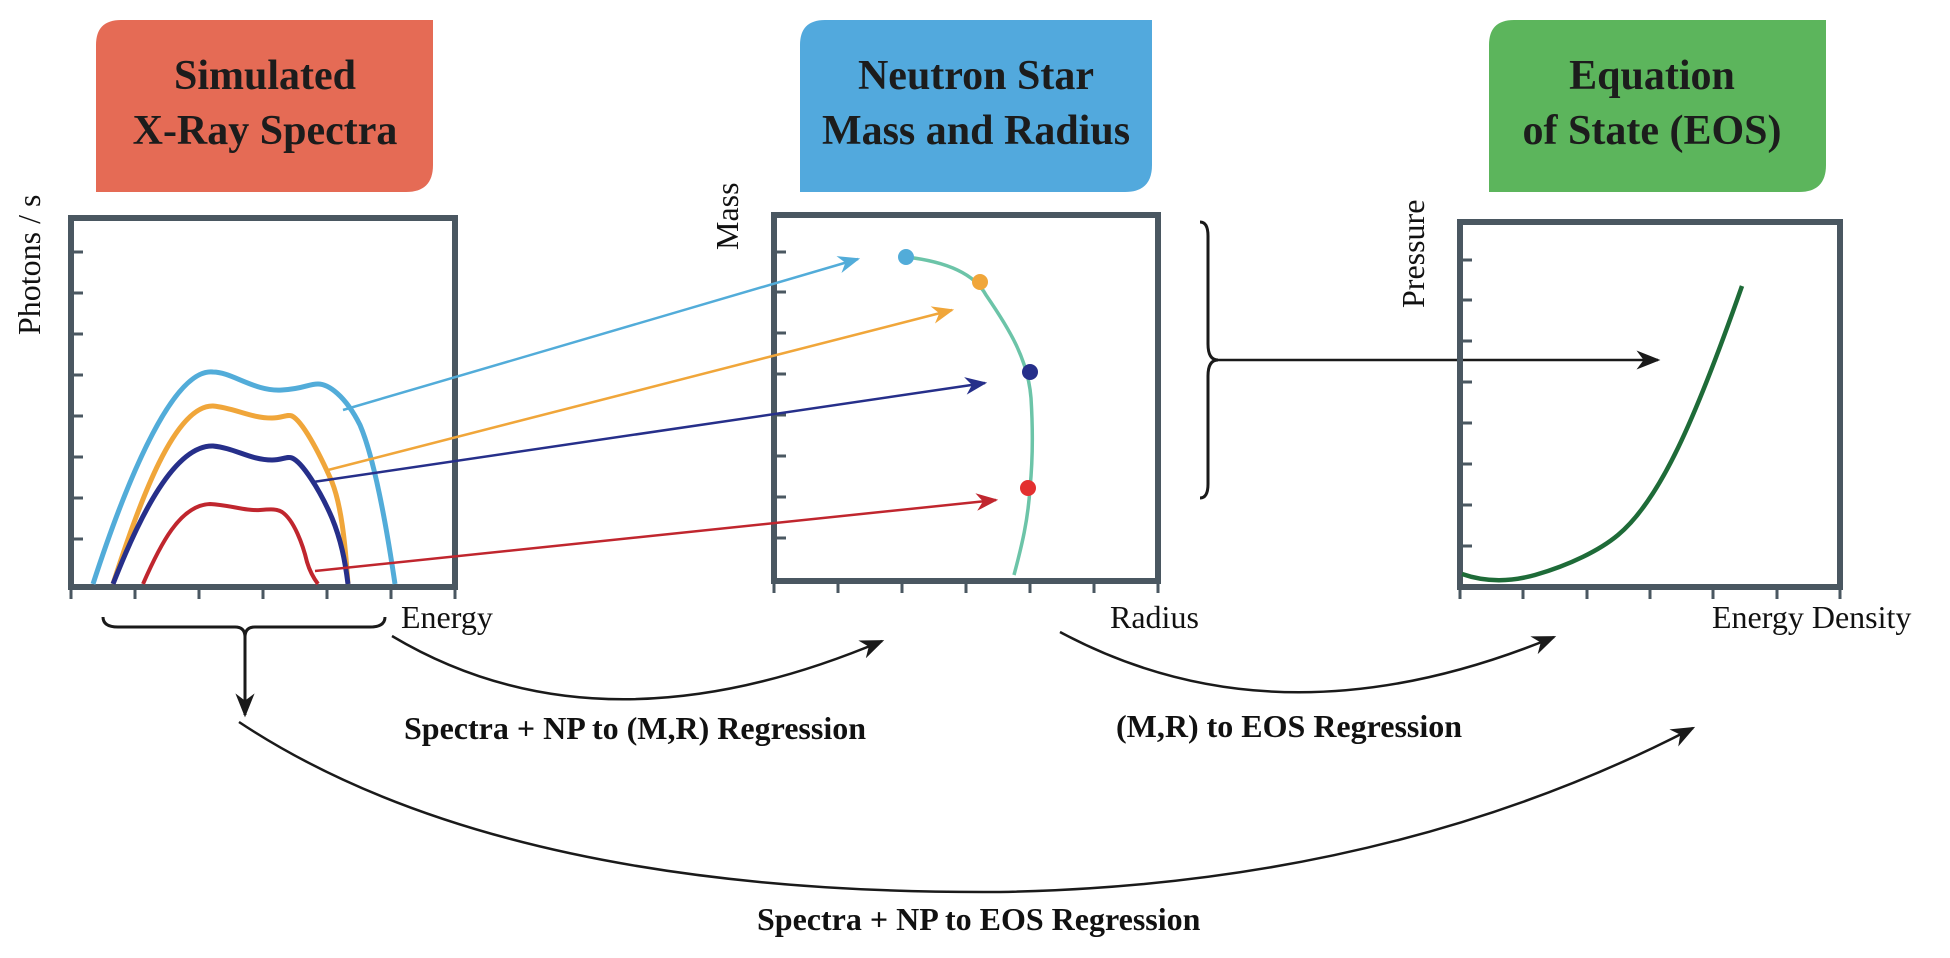  I want to click on spectrum-curve-navy, so click(230, 514).